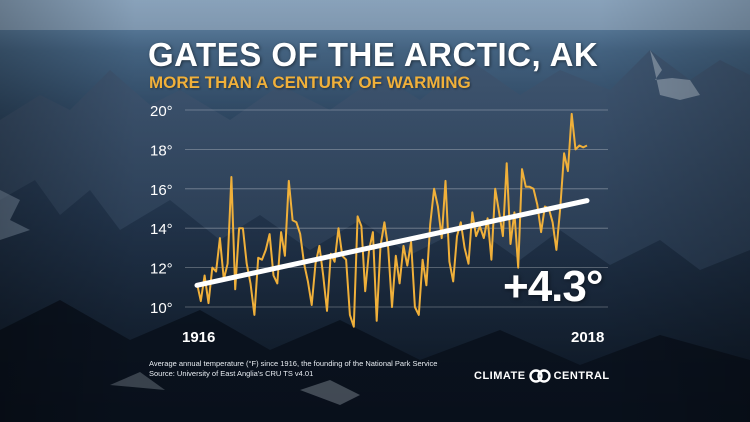  What do you see at coordinates (500, 376) in the screenshot?
I see `logo-text-left: CLIMATE` at bounding box center [500, 376].